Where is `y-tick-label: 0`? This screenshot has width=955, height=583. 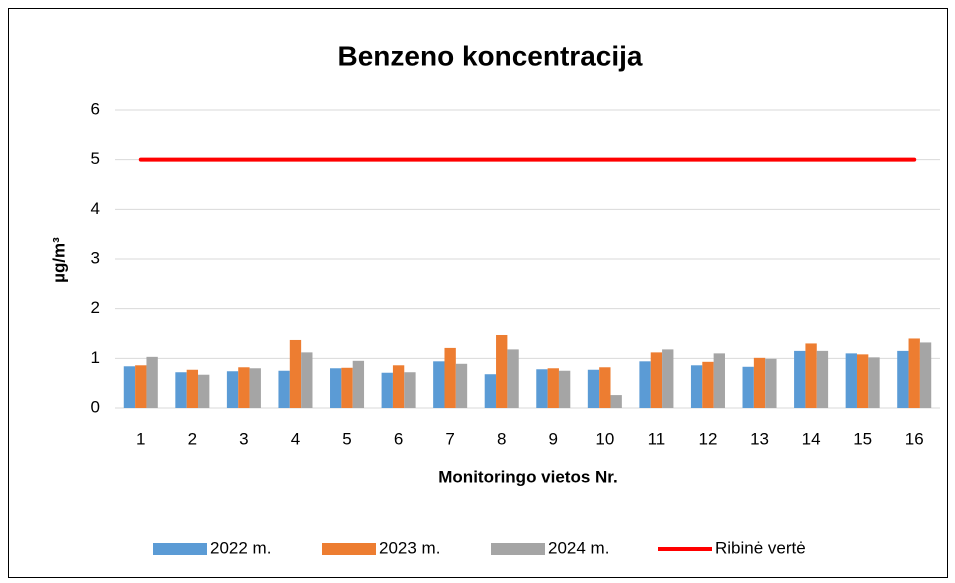
y-tick-label: 0 is located at coordinates (95, 406).